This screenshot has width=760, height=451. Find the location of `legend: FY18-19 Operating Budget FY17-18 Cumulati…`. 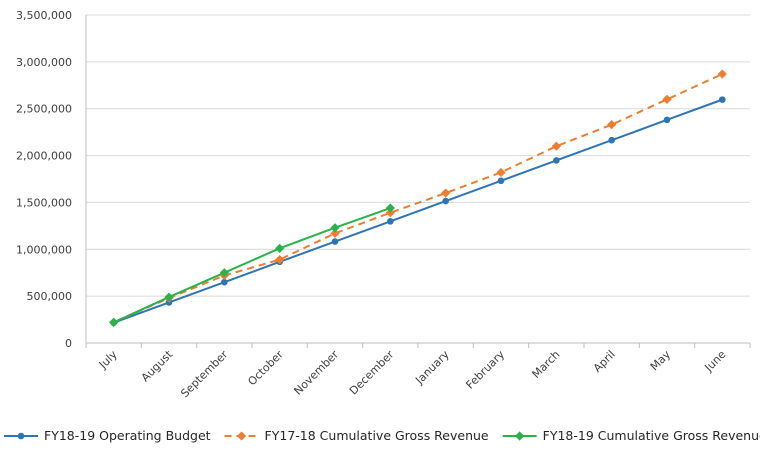

legend: FY18-19 Operating Budget FY17-18 Cumulati… is located at coordinates (382, 435).